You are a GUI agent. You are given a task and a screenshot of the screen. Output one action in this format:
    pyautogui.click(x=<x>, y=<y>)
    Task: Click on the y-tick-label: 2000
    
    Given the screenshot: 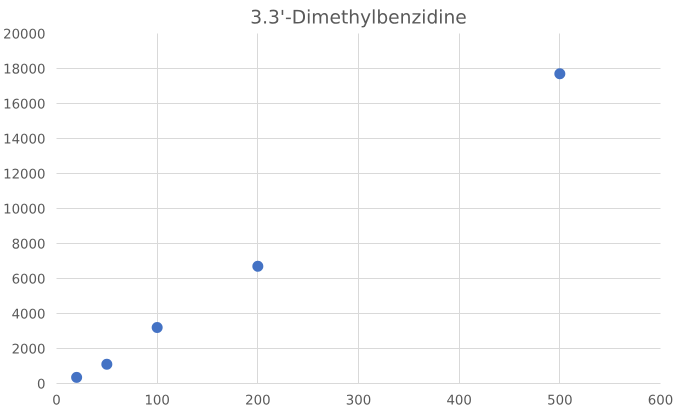 What is the action you would take?
    pyautogui.click(x=29, y=350)
    